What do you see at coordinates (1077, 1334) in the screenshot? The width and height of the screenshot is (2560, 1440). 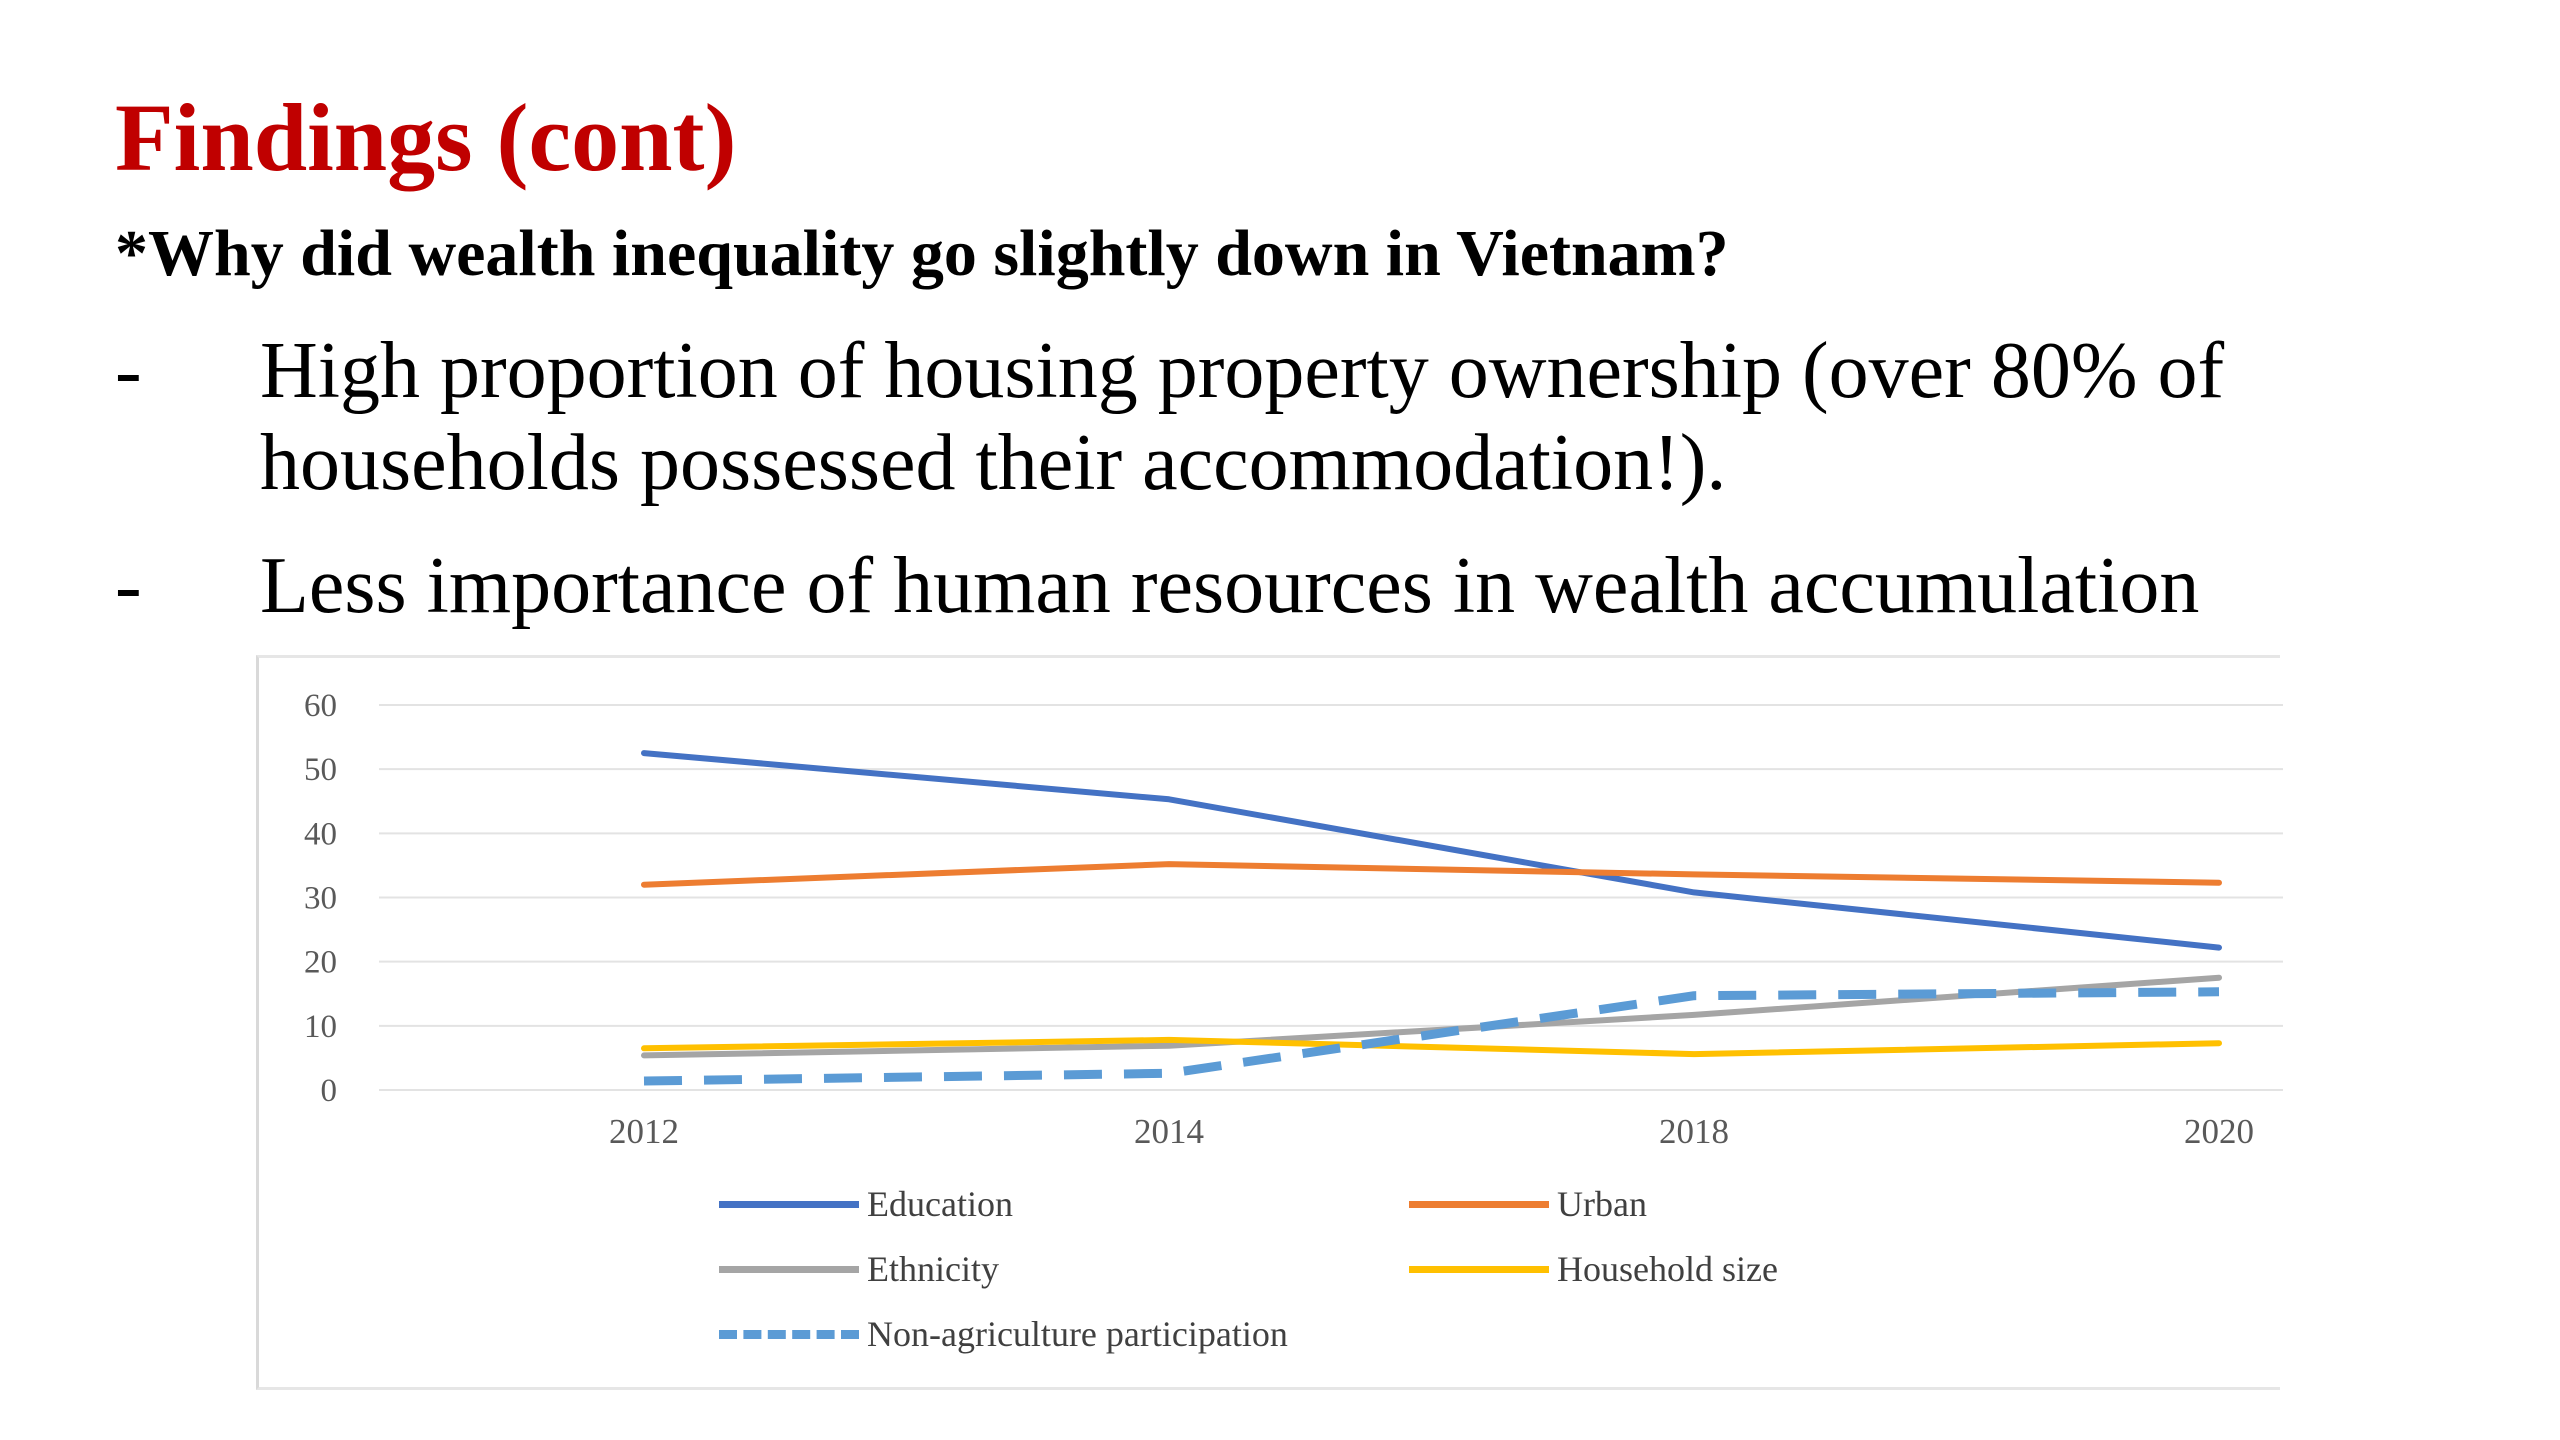 I see `legend-label: Non-agriculture participation` at bounding box center [1077, 1334].